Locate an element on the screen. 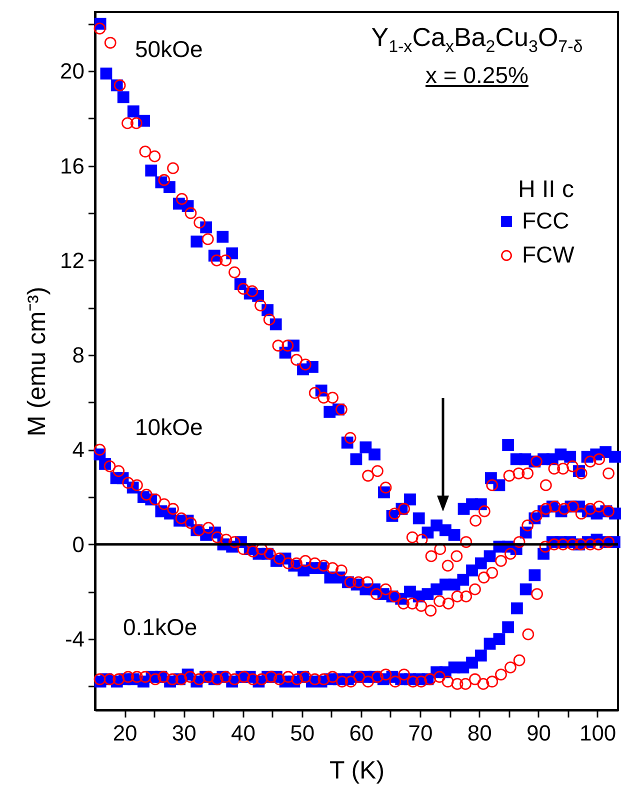 The height and width of the screenshot is (798, 621). y-tick-label: 4 is located at coordinates (78, 449).